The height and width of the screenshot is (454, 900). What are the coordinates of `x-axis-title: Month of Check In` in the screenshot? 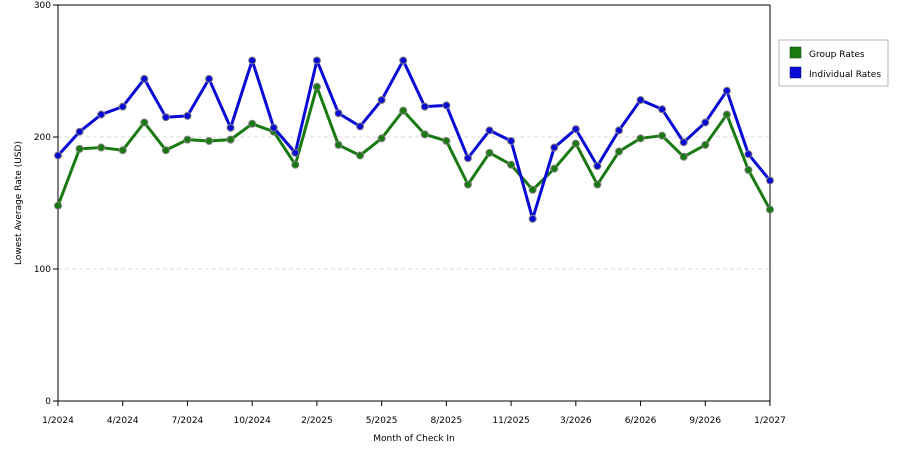 It's located at (414, 439).